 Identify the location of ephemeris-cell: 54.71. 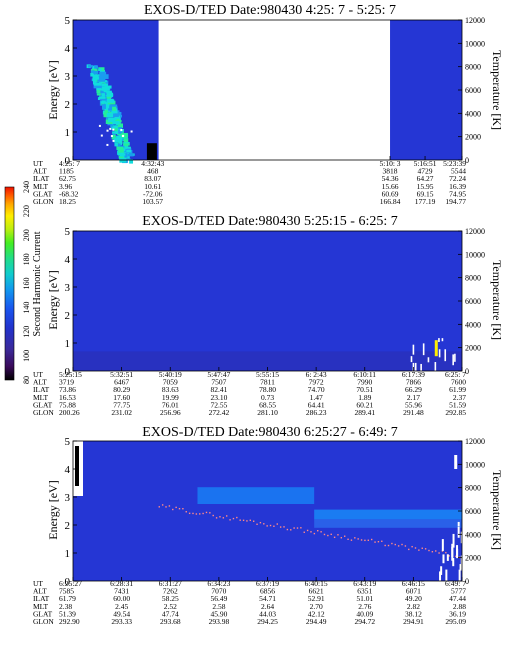
(267, 598).